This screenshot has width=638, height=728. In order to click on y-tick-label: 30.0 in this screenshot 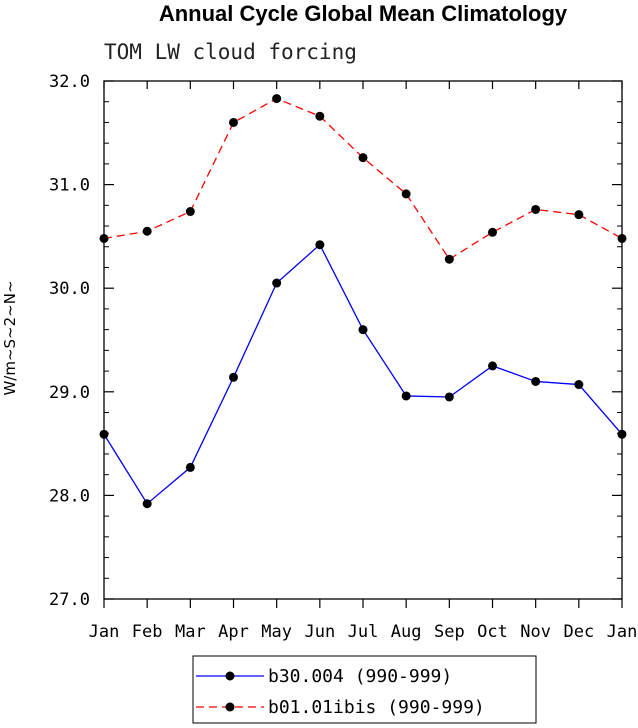, I will do `click(69, 289)`.